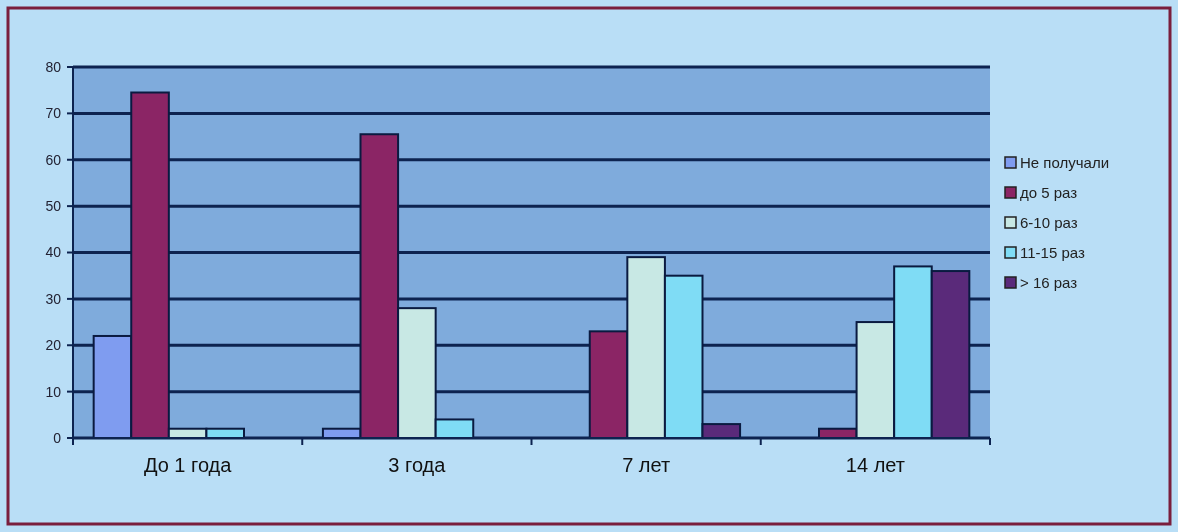 This screenshot has height=532, width=1178. I want to click on legend-label: до 5 раз, so click(1049, 193).